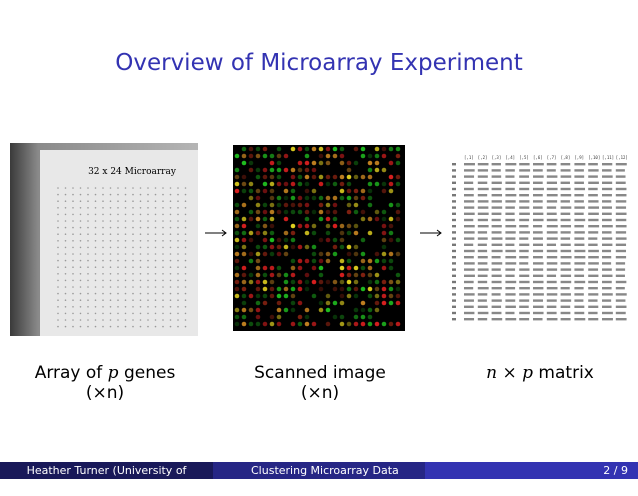 The image size is (638, 496). I want to click on matrix-header: [,10], so click(594, 157).